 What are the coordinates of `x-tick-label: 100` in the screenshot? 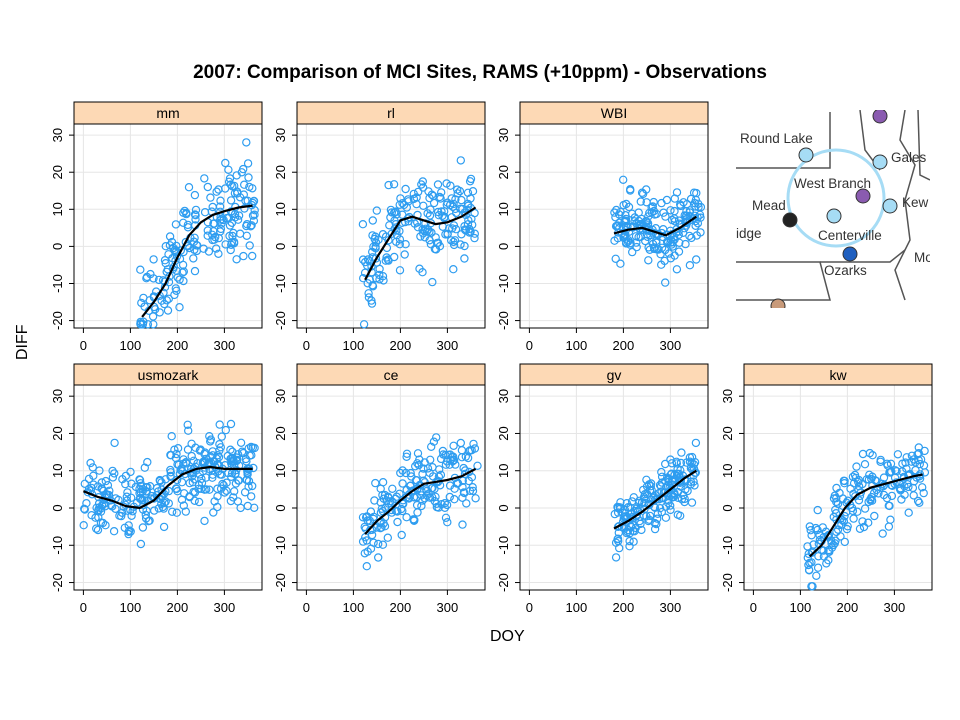 It's located at (577, 607).